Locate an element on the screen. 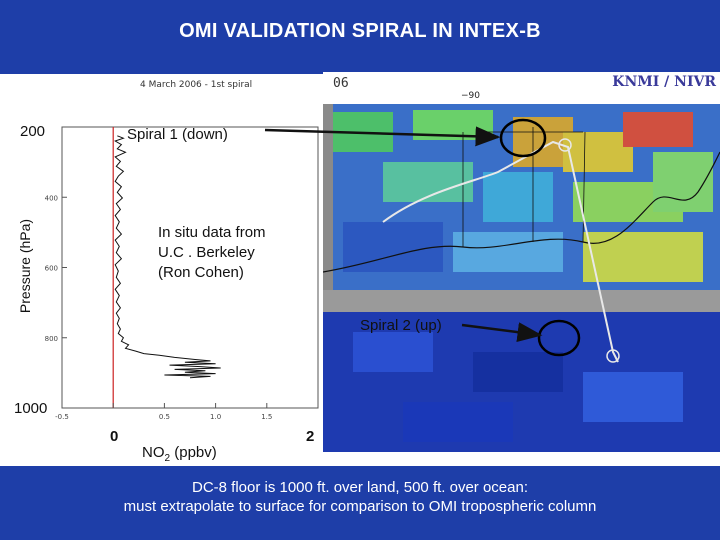  x-axis-label-main: NO is located at coordinates (153, 452).